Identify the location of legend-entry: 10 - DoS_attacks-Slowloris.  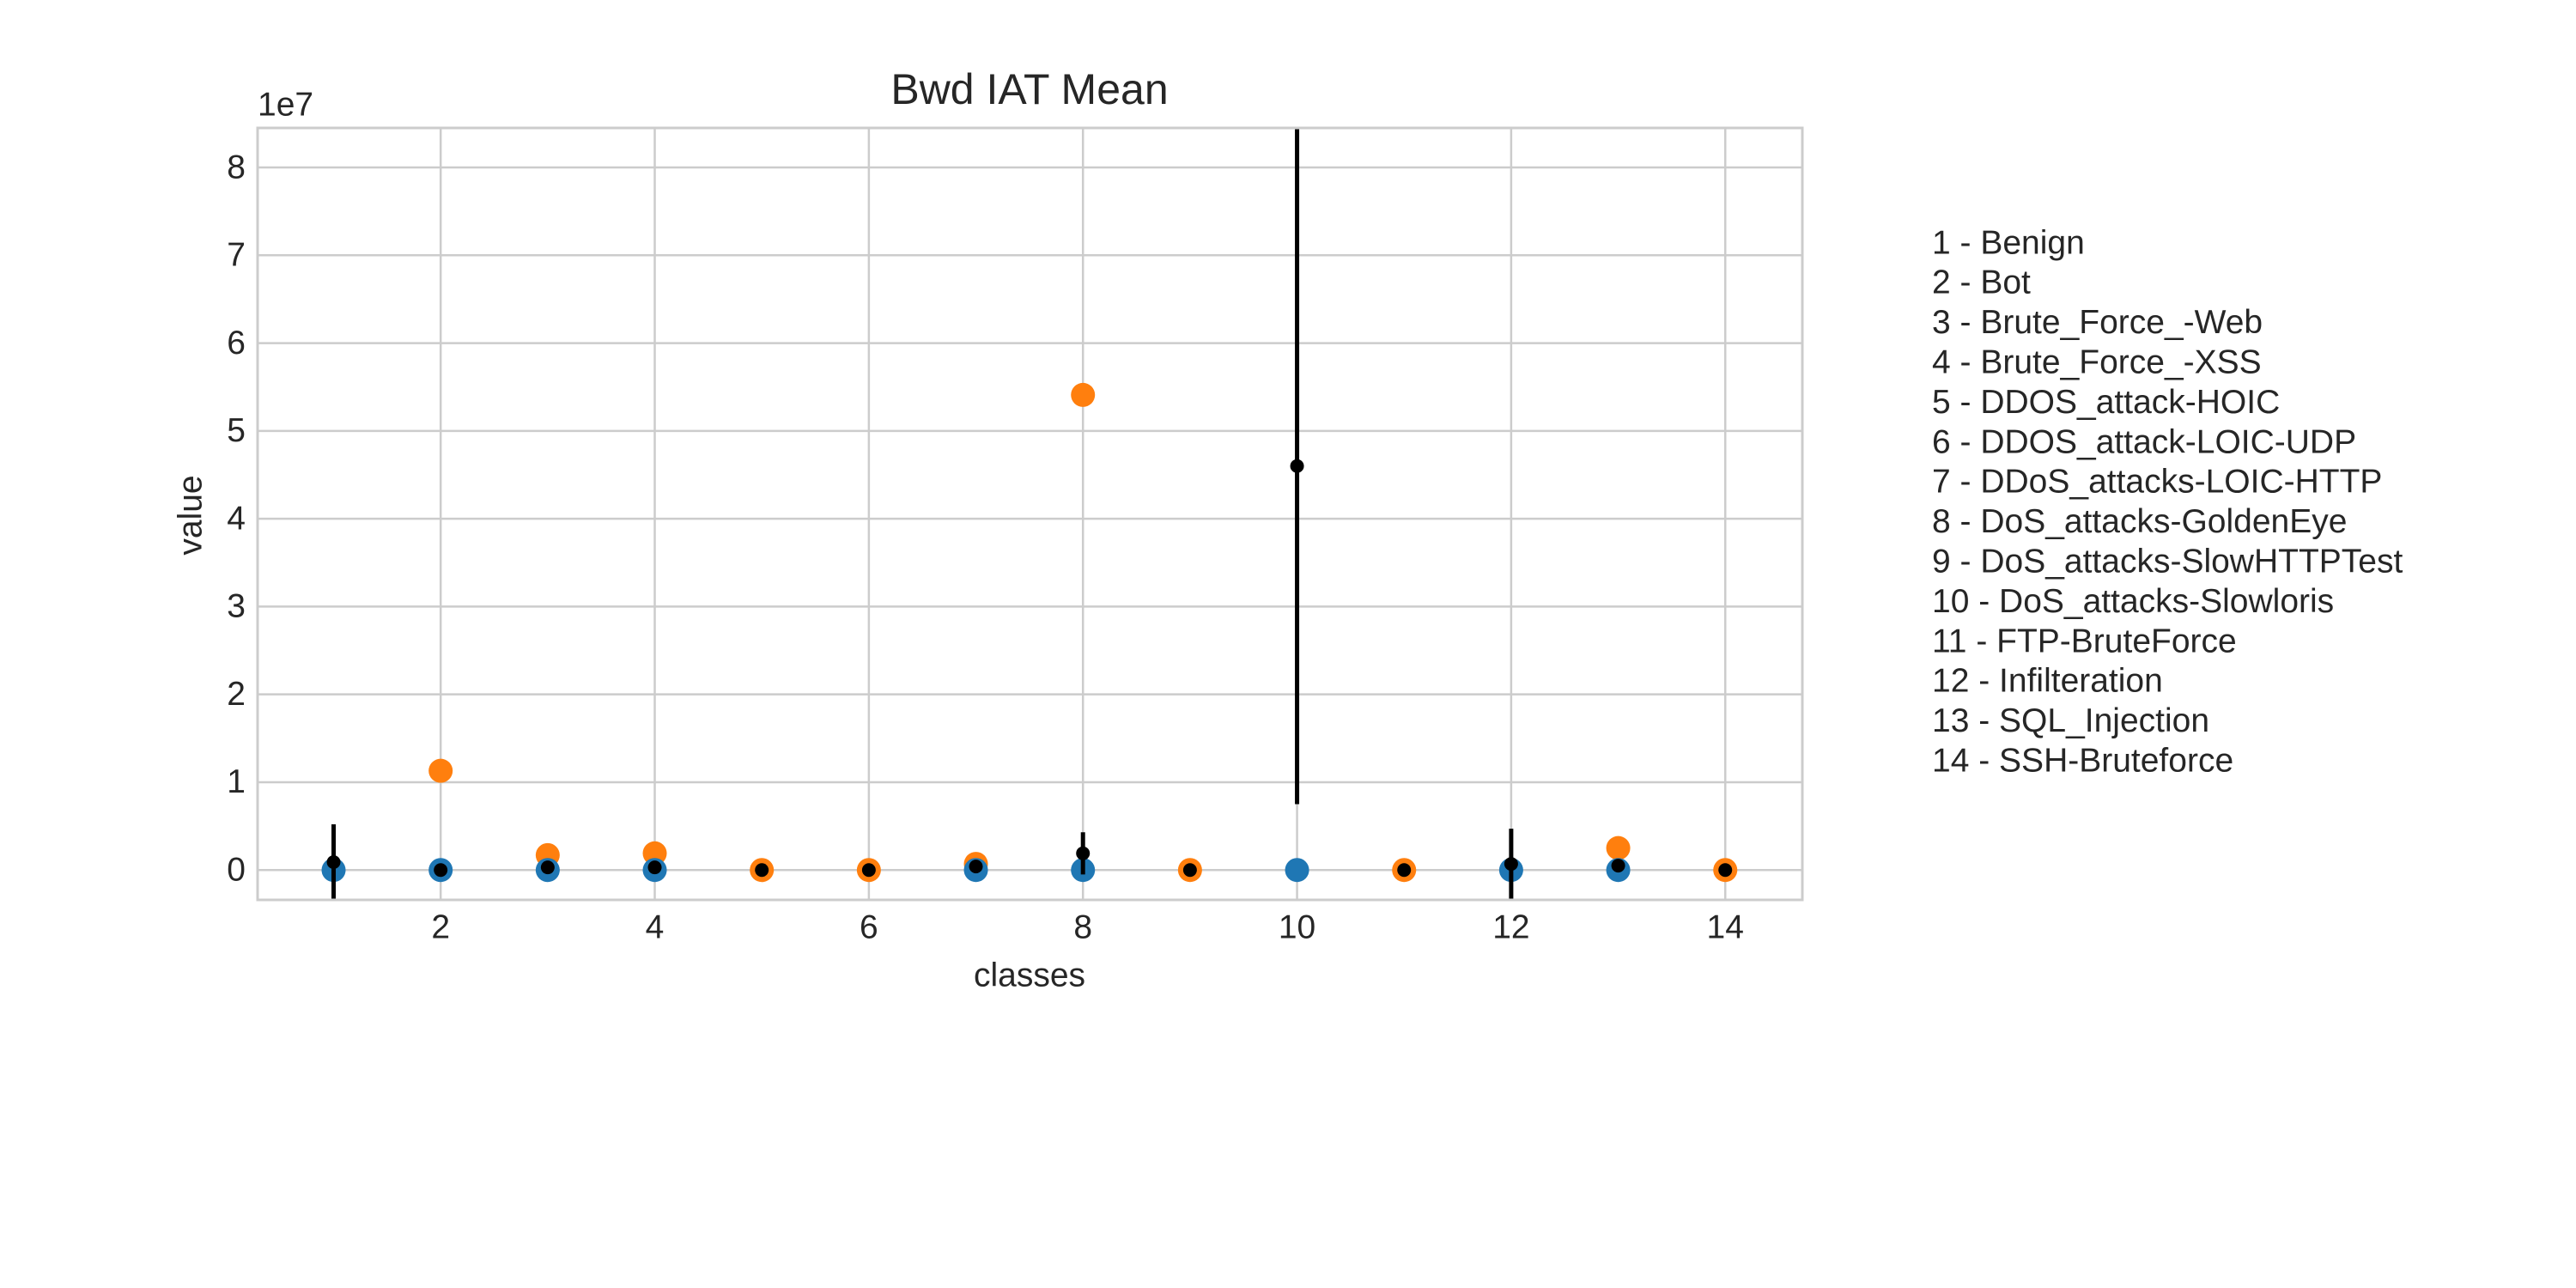
(2133, 601).